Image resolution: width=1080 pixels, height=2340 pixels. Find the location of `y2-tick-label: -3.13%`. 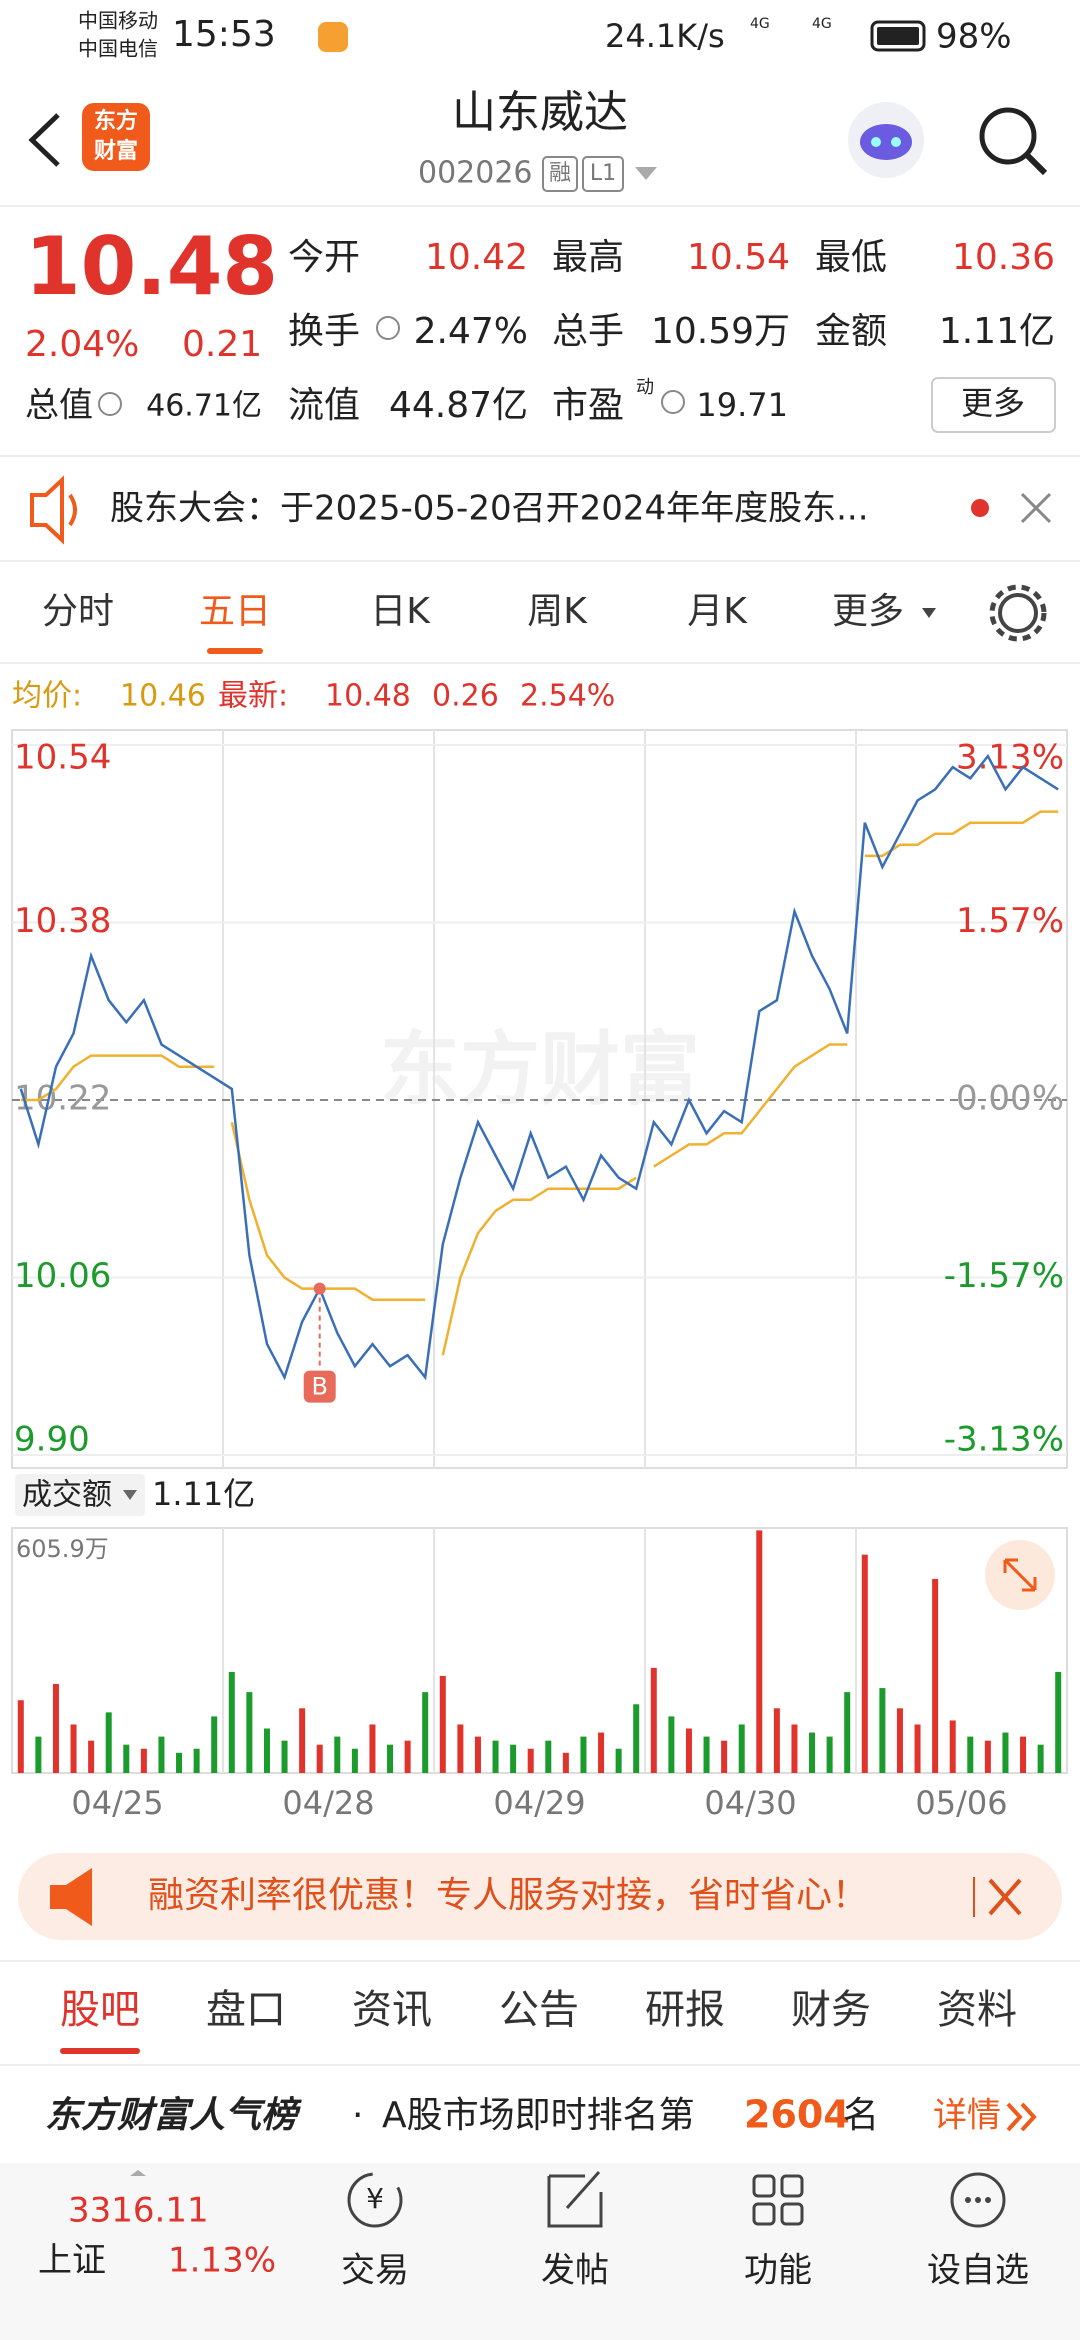

y2-tick-label: -3.13% is located at coordinates (1004, 1440).